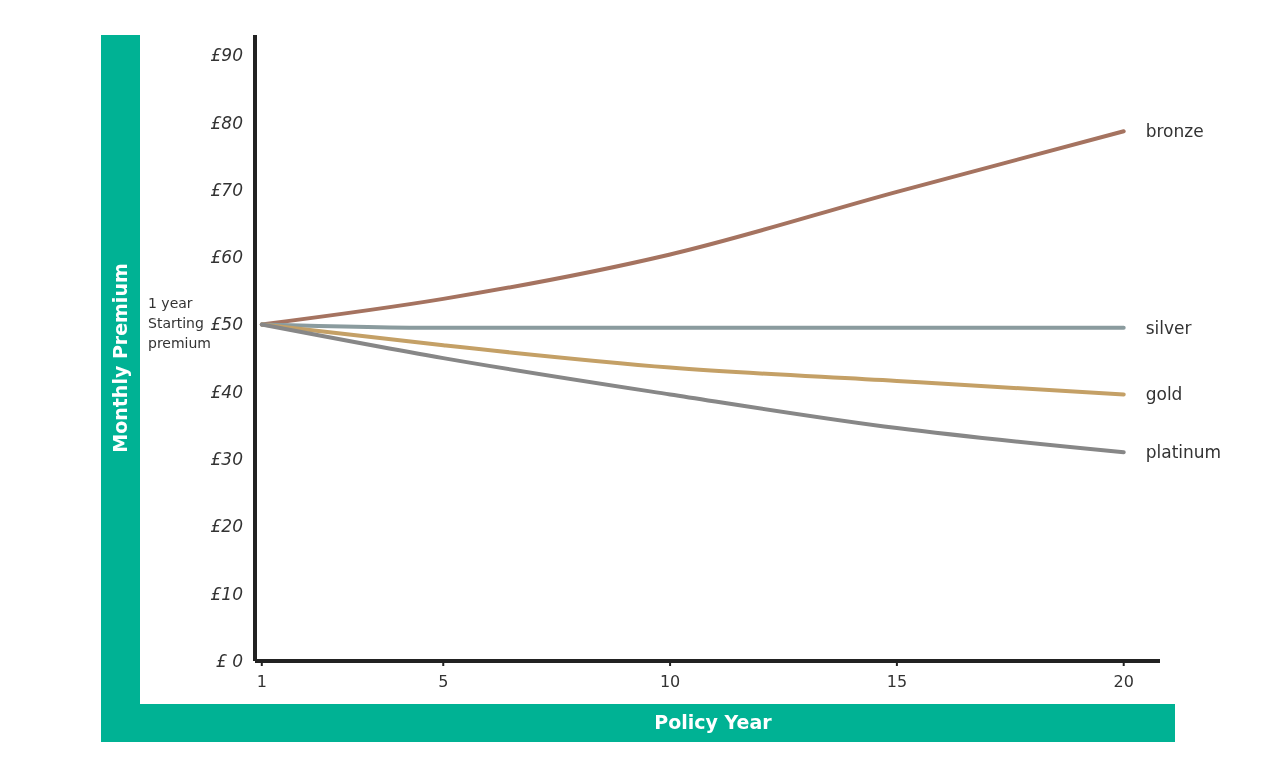 This screenshot has height=758, width=1287. Describe the element at coordinates (226, 593) in the screenshot. I see `y-tick-label: £10` at that location.